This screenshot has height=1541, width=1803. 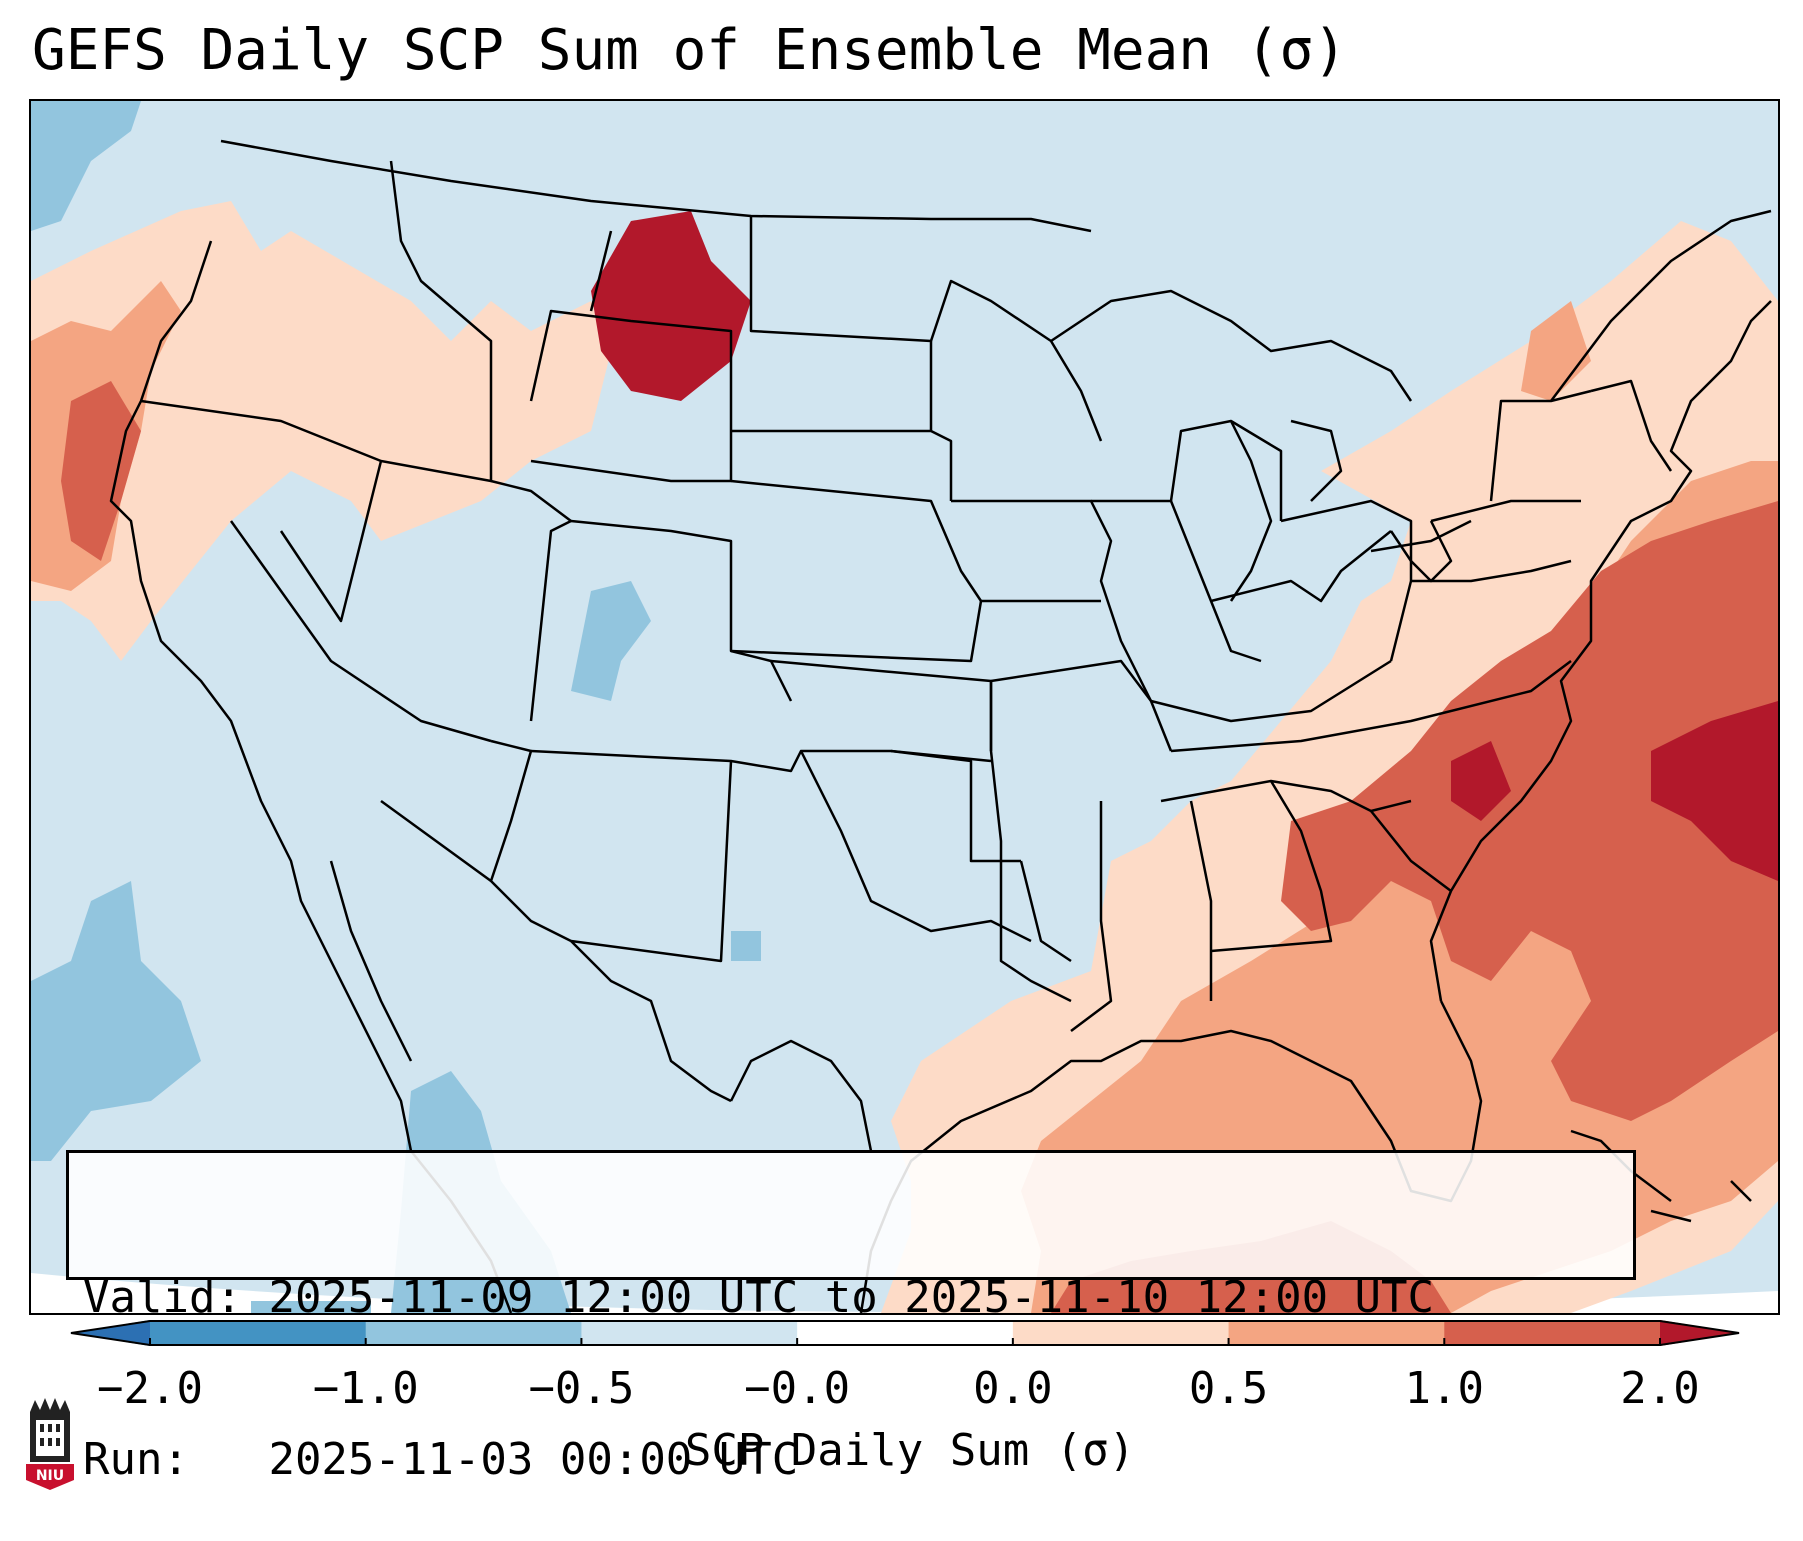 What do you see at coordinates (533, 1459) in the screenshot?
I see `run-value: 2025-11-03 00:00 UTC` at bounding box center [533, 1459].